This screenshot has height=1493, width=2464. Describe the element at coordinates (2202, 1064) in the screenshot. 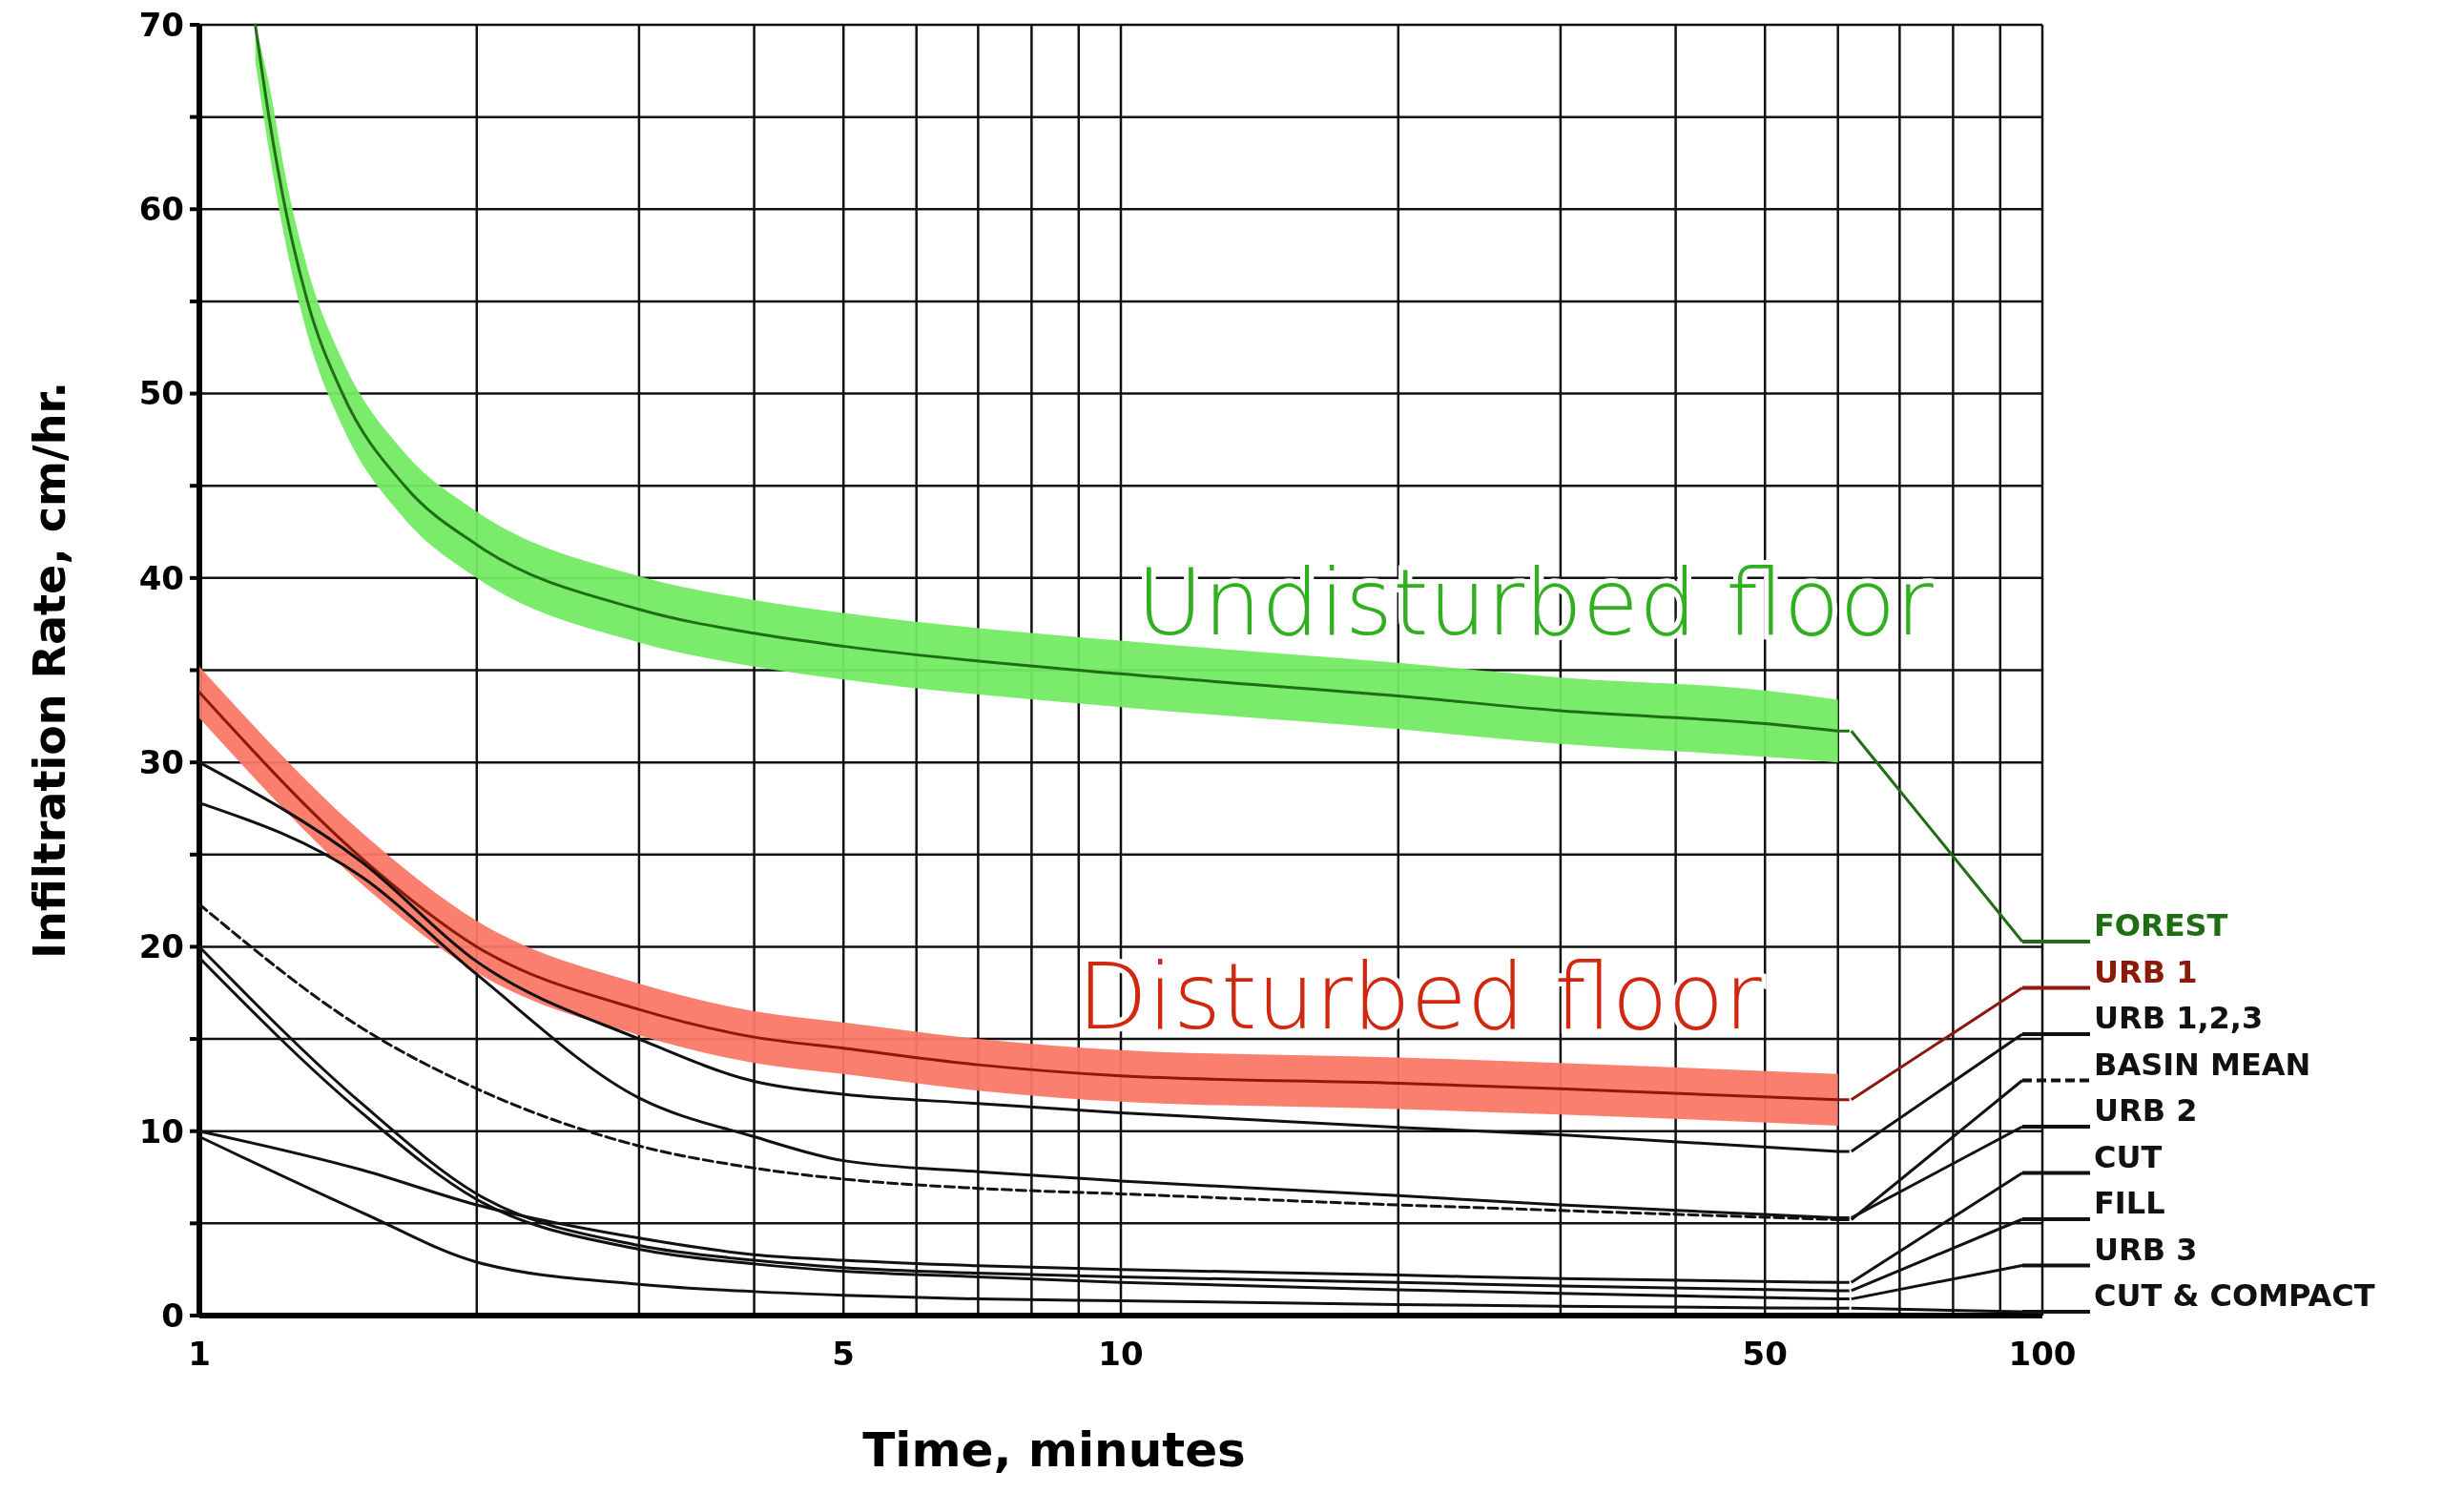

I see `legend-label: BASIN MEAN` at that location.